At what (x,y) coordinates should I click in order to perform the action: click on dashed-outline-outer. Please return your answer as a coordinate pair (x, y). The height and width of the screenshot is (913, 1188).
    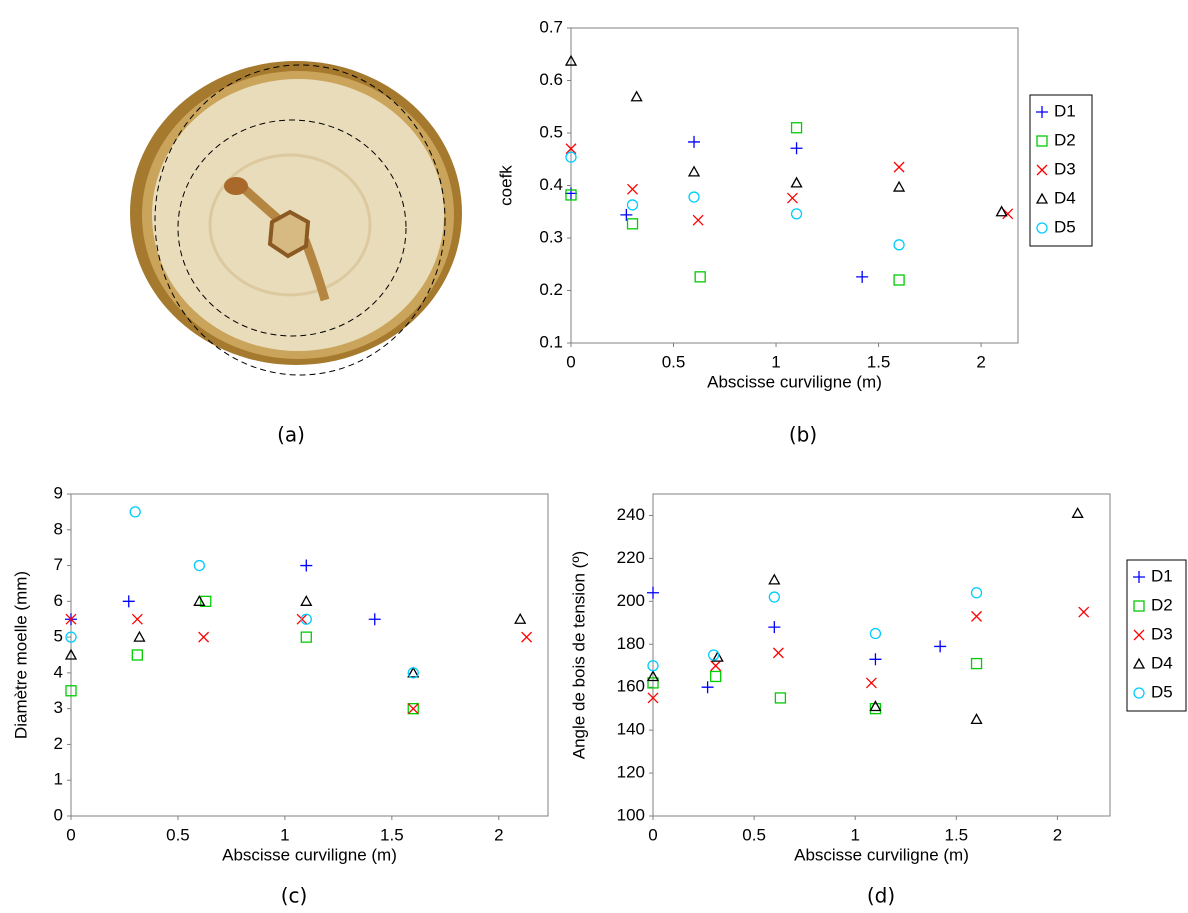
    Looking at the image, I should click on (300, 220).